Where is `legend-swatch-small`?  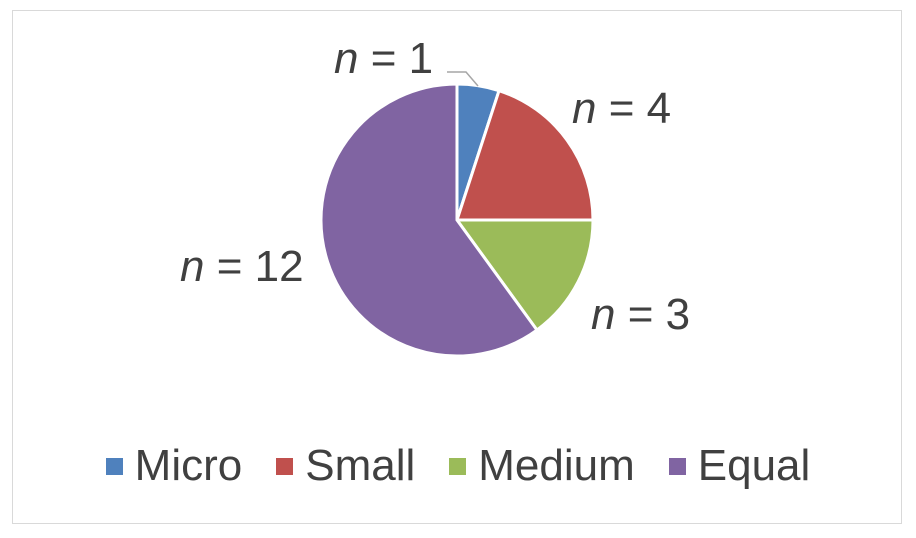
legend-swatch-small is located at coordinates (285, 466).